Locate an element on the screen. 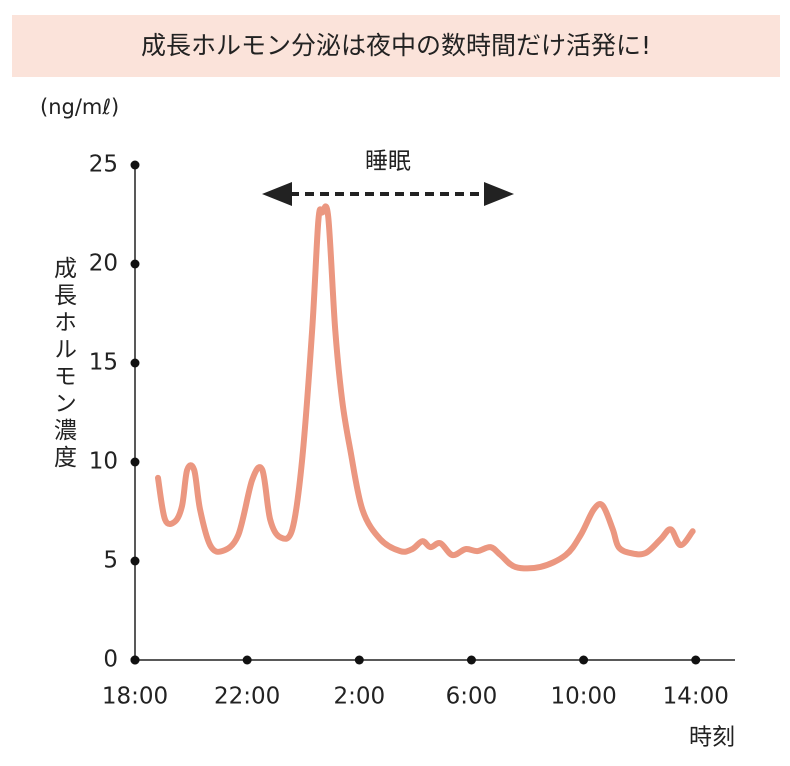 The width and height of the screenshot is (790, 766). y-tick-label: 5 is located at coordinates (110, 561).